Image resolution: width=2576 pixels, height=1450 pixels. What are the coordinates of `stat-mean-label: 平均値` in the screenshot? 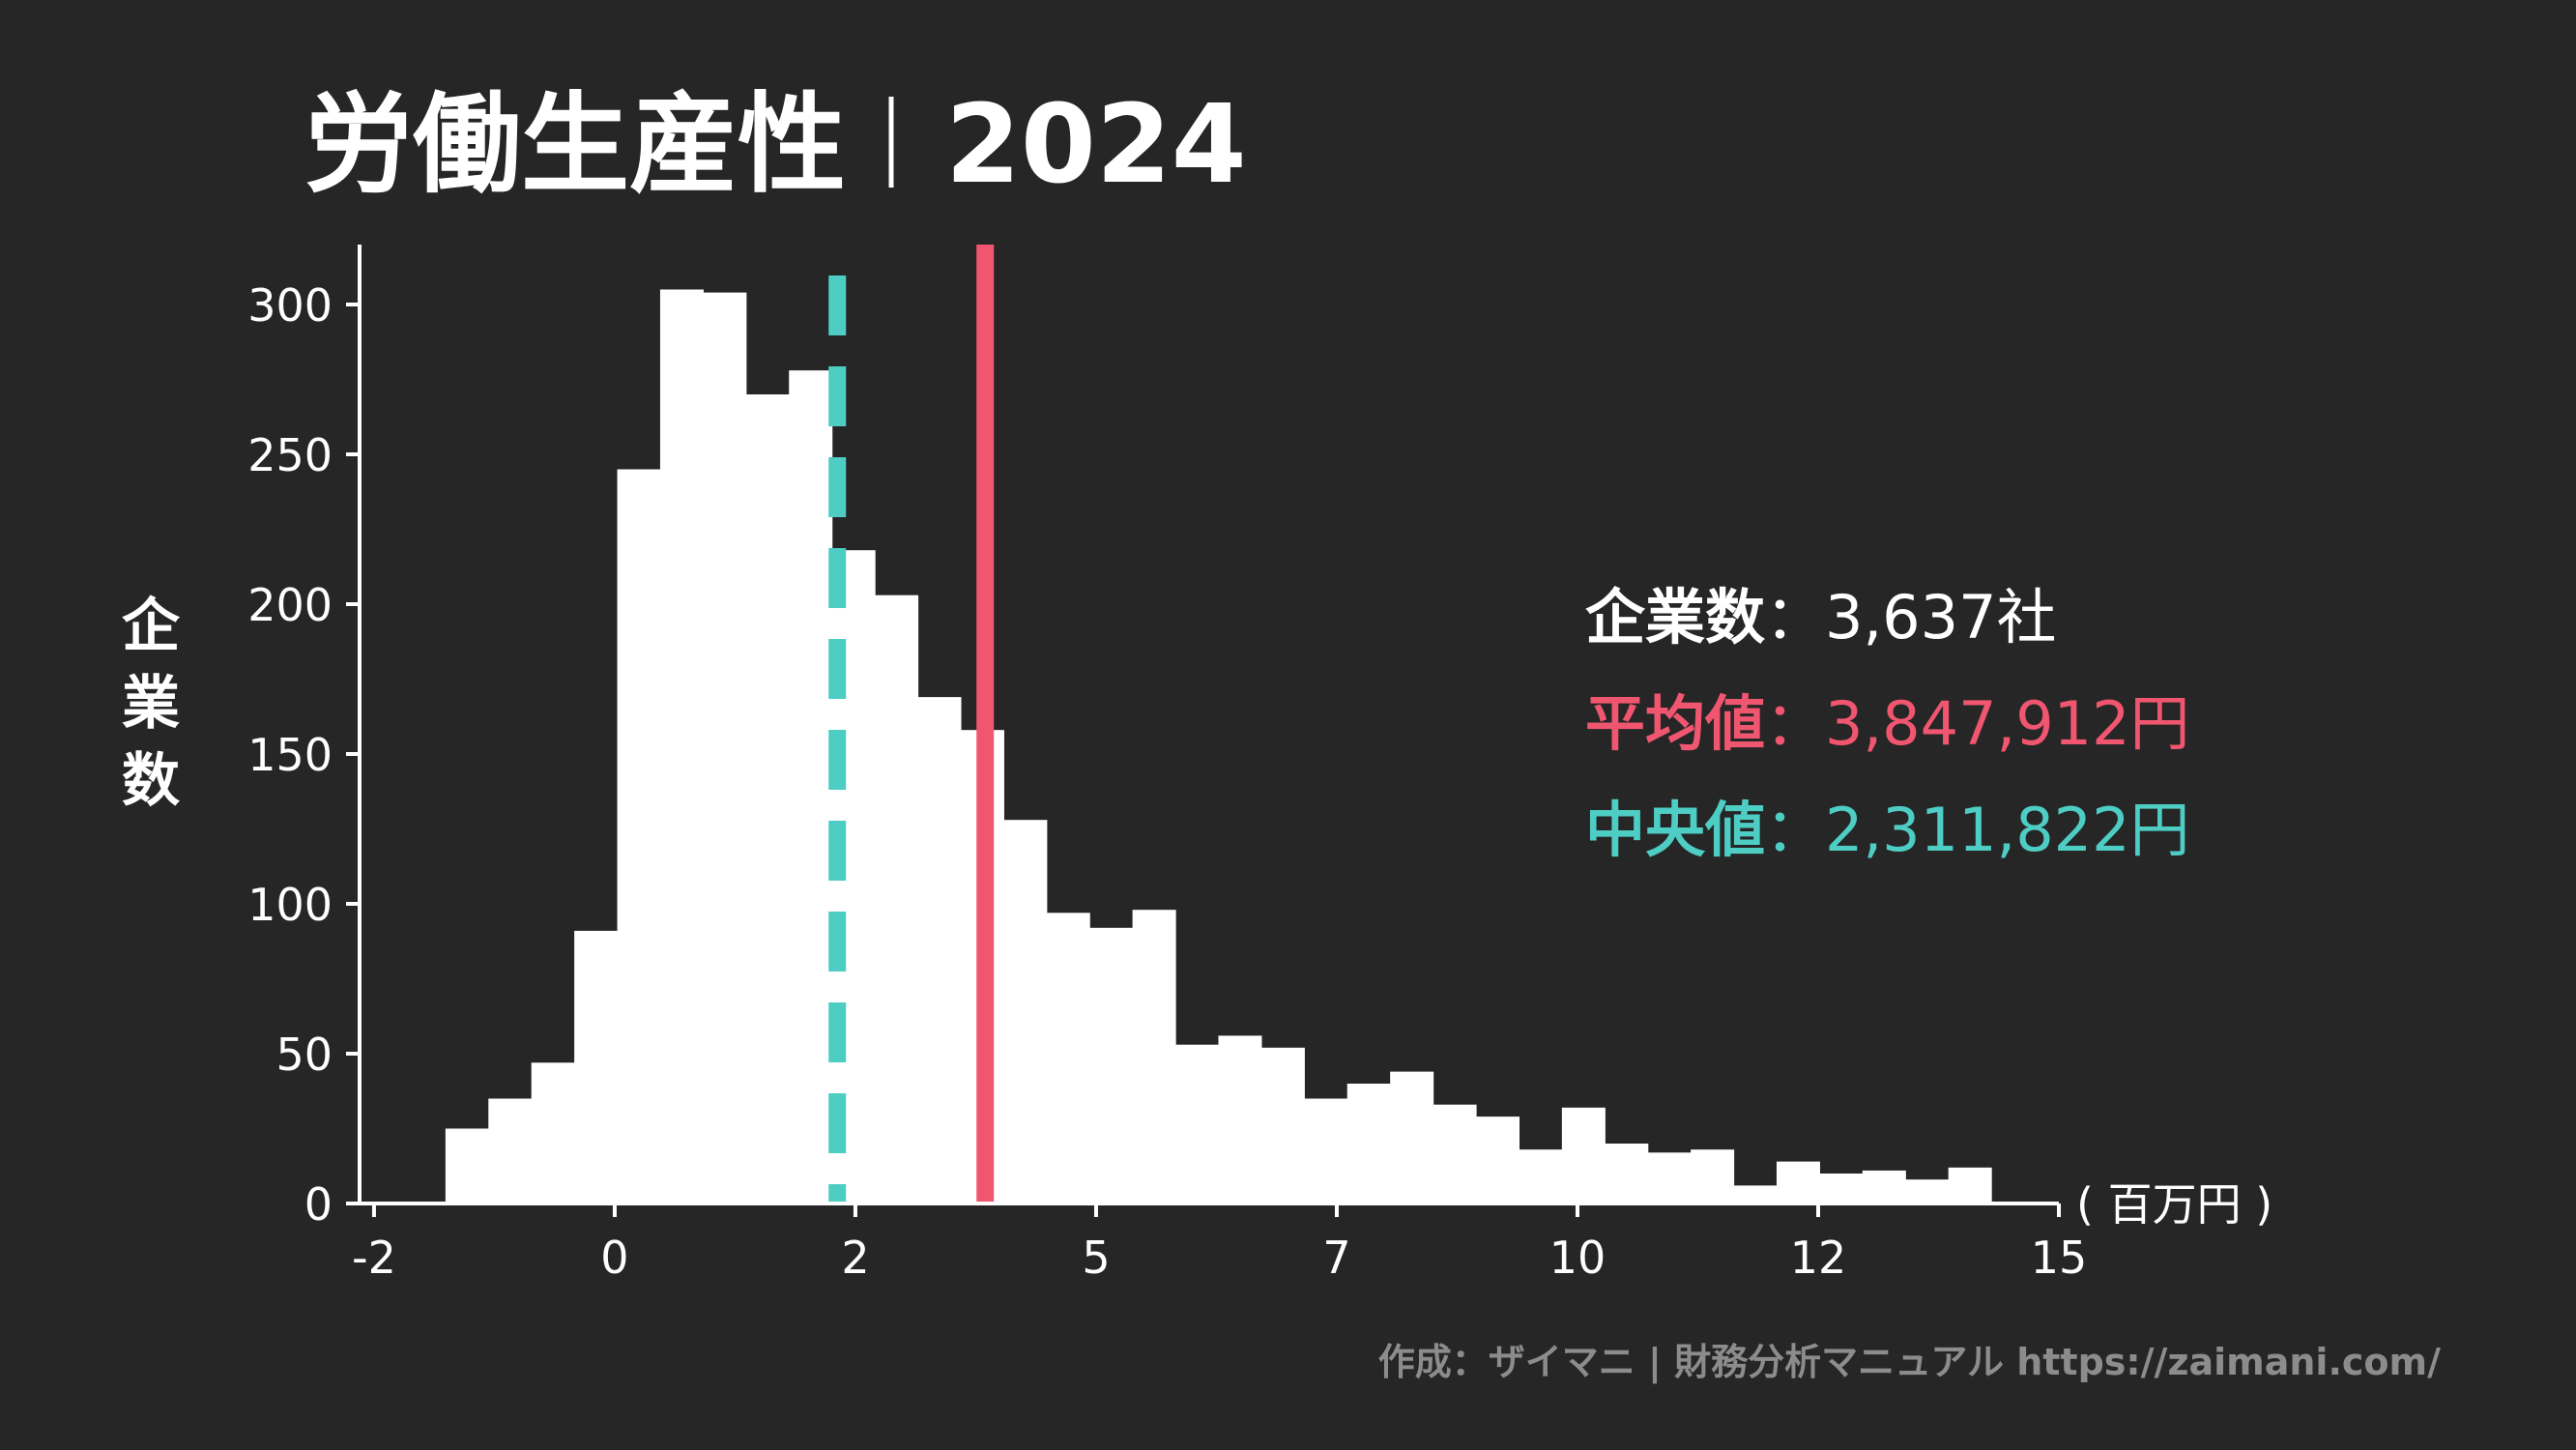 It's located at (1675, 724).